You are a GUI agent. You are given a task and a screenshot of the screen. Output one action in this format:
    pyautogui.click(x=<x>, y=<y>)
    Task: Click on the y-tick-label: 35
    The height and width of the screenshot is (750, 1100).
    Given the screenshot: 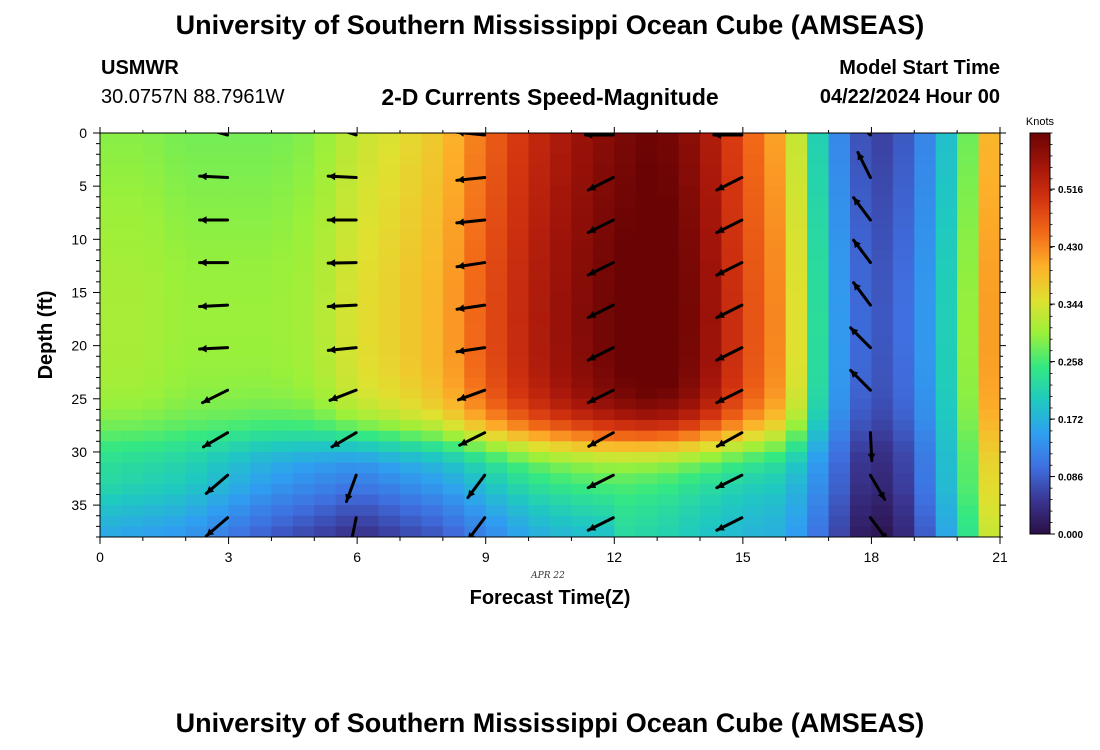 What is the action you would take?
    pyautogui.click(x=79, y=505)
    